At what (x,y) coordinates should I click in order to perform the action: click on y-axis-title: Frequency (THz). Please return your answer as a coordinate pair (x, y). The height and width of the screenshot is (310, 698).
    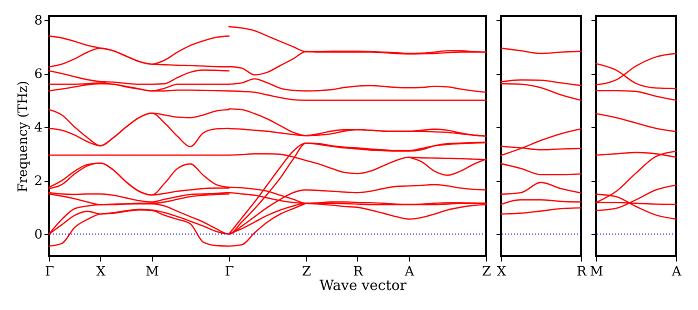
    Looking at the image, I should click on (24, 136).